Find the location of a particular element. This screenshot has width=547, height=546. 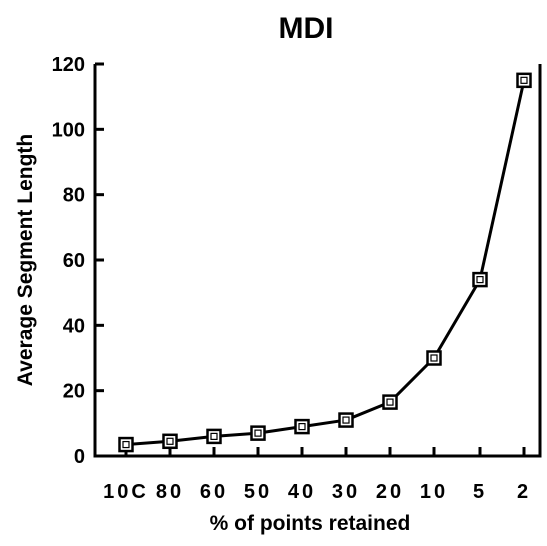

y-axis-ticks: 0 20 40 60 80 100 120 is located at coordinates (78, 261).